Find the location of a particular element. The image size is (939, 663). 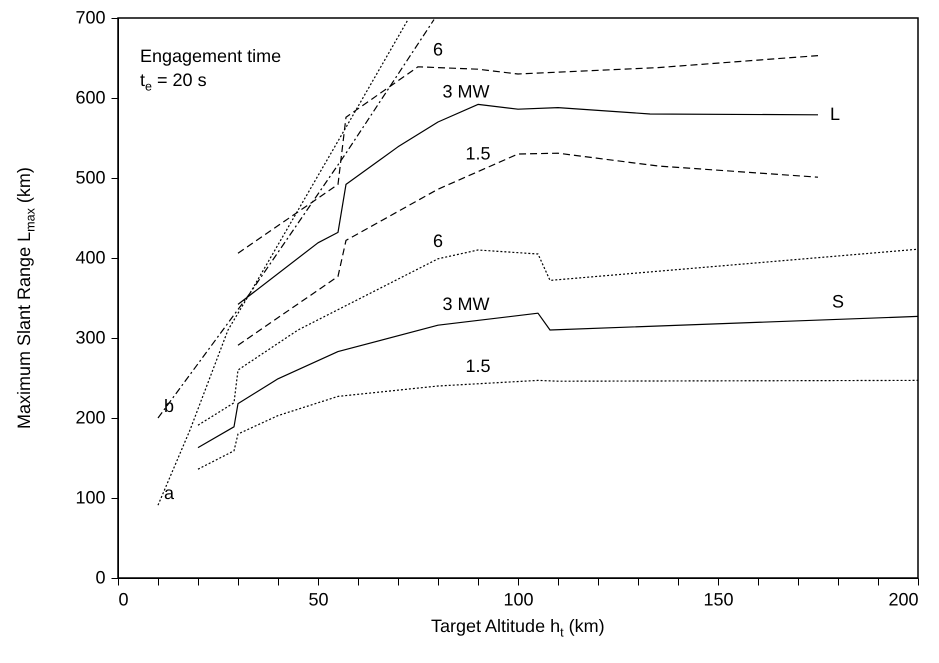

y-tick-label: 500 is located at coordinates (90, 178).